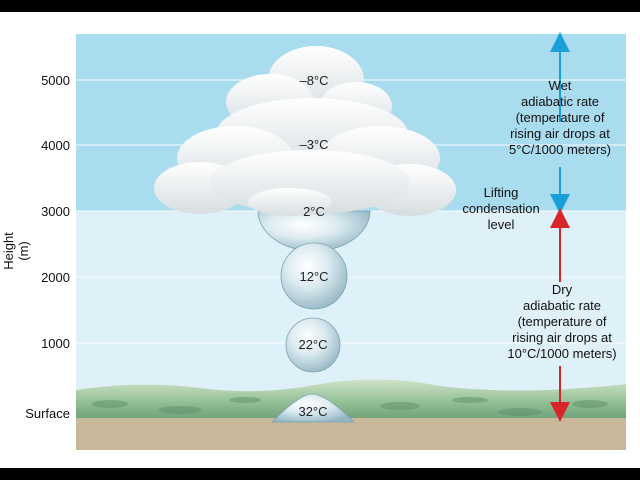  I want to click on vegetation-texture, so click(350, 406).